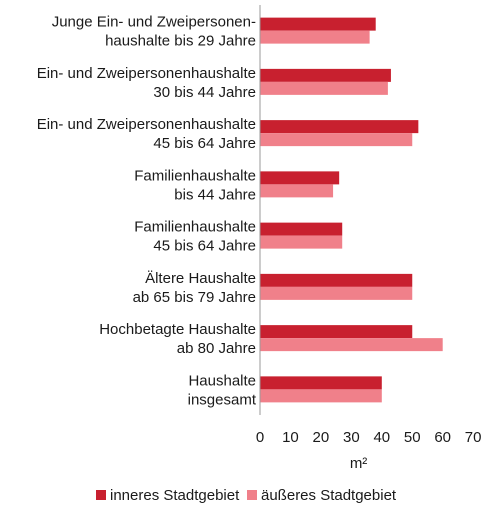 This screenshot has height=517, width=496. I want to click on category-label-3: Familienhaushalte bis 44 Jahre, so click(195, 185).